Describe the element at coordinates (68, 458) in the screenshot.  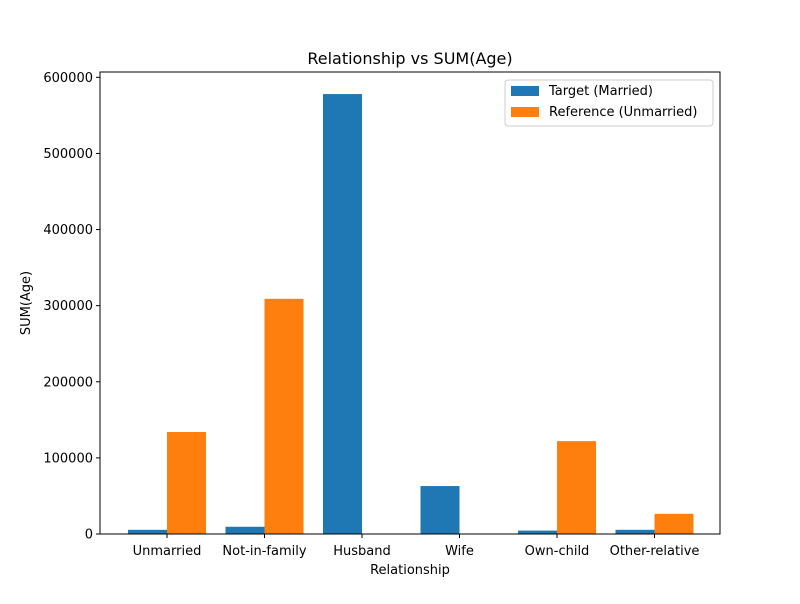
I see `y-tick-label: 100000` at that location.